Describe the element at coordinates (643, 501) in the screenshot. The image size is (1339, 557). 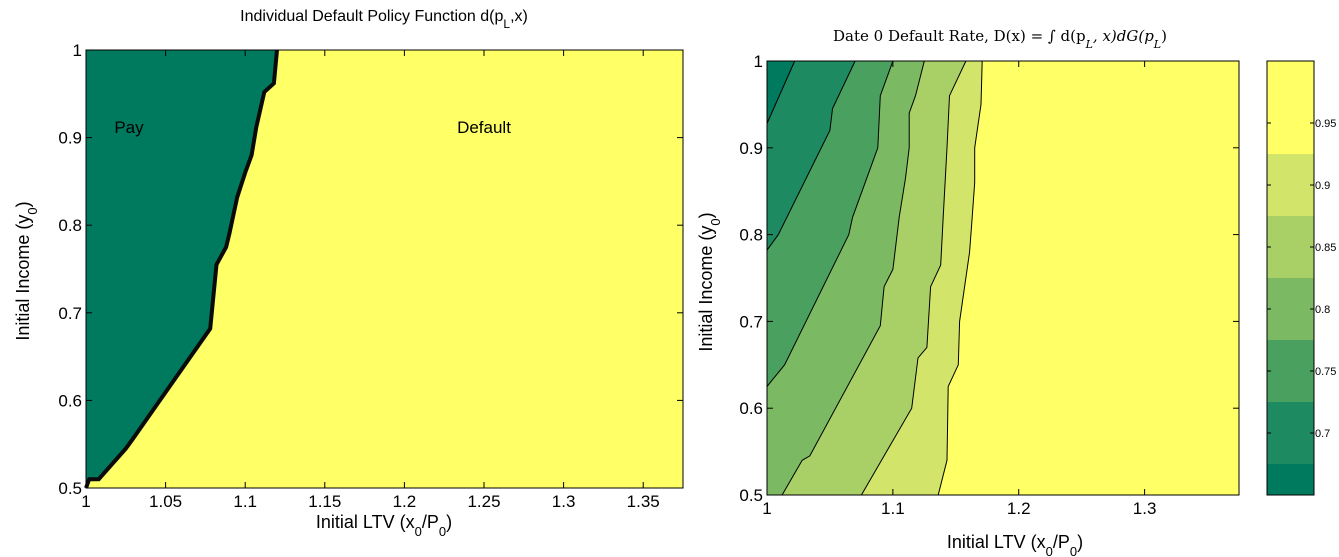
I see `left-x-tick-label: 1.35` at that location.